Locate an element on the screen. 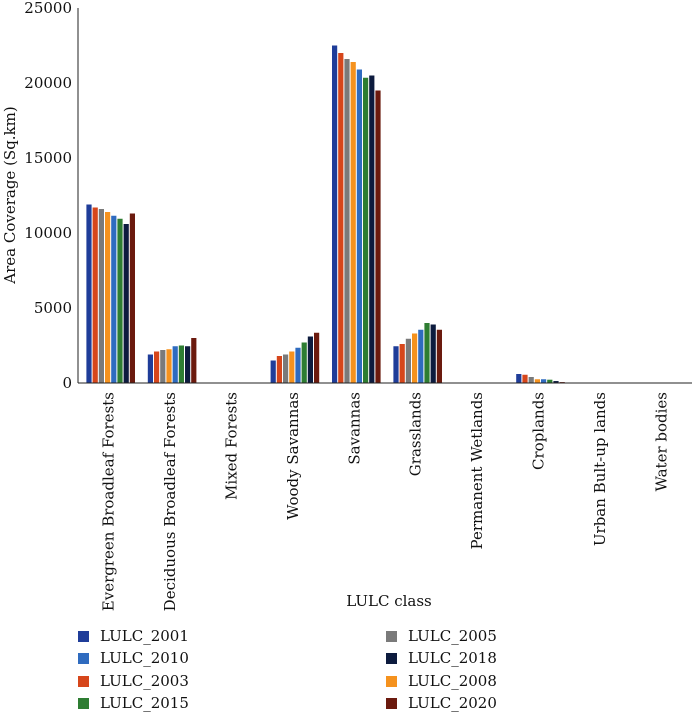 The height and width of the screenshot is (712, 700). y-tick-label: 10000 is located at coordinates (48, 233).